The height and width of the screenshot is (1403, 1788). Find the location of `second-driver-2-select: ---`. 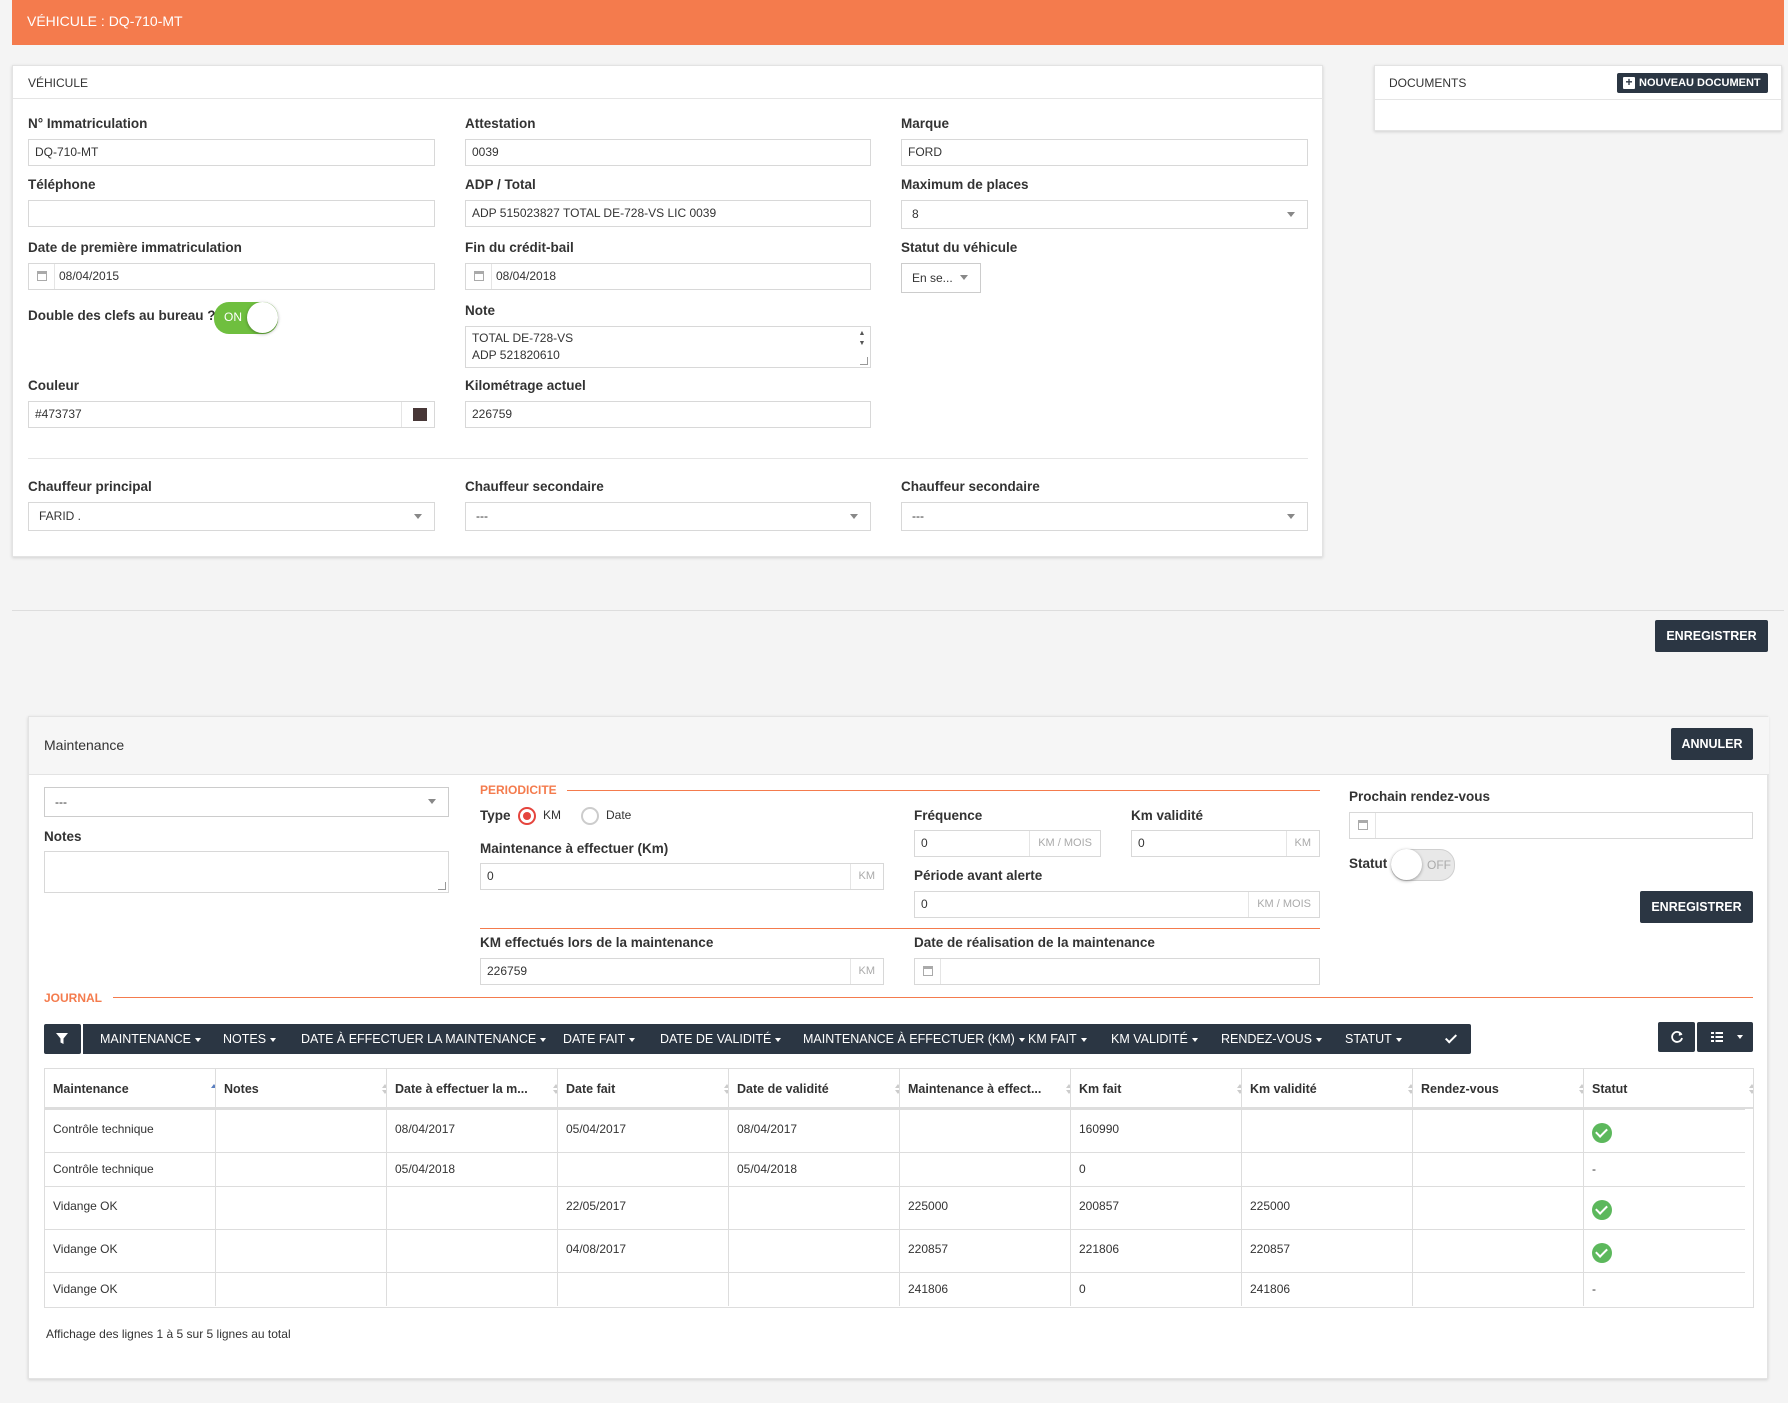

second-driver-2-select: --- is located at coordinates (1104, 516).